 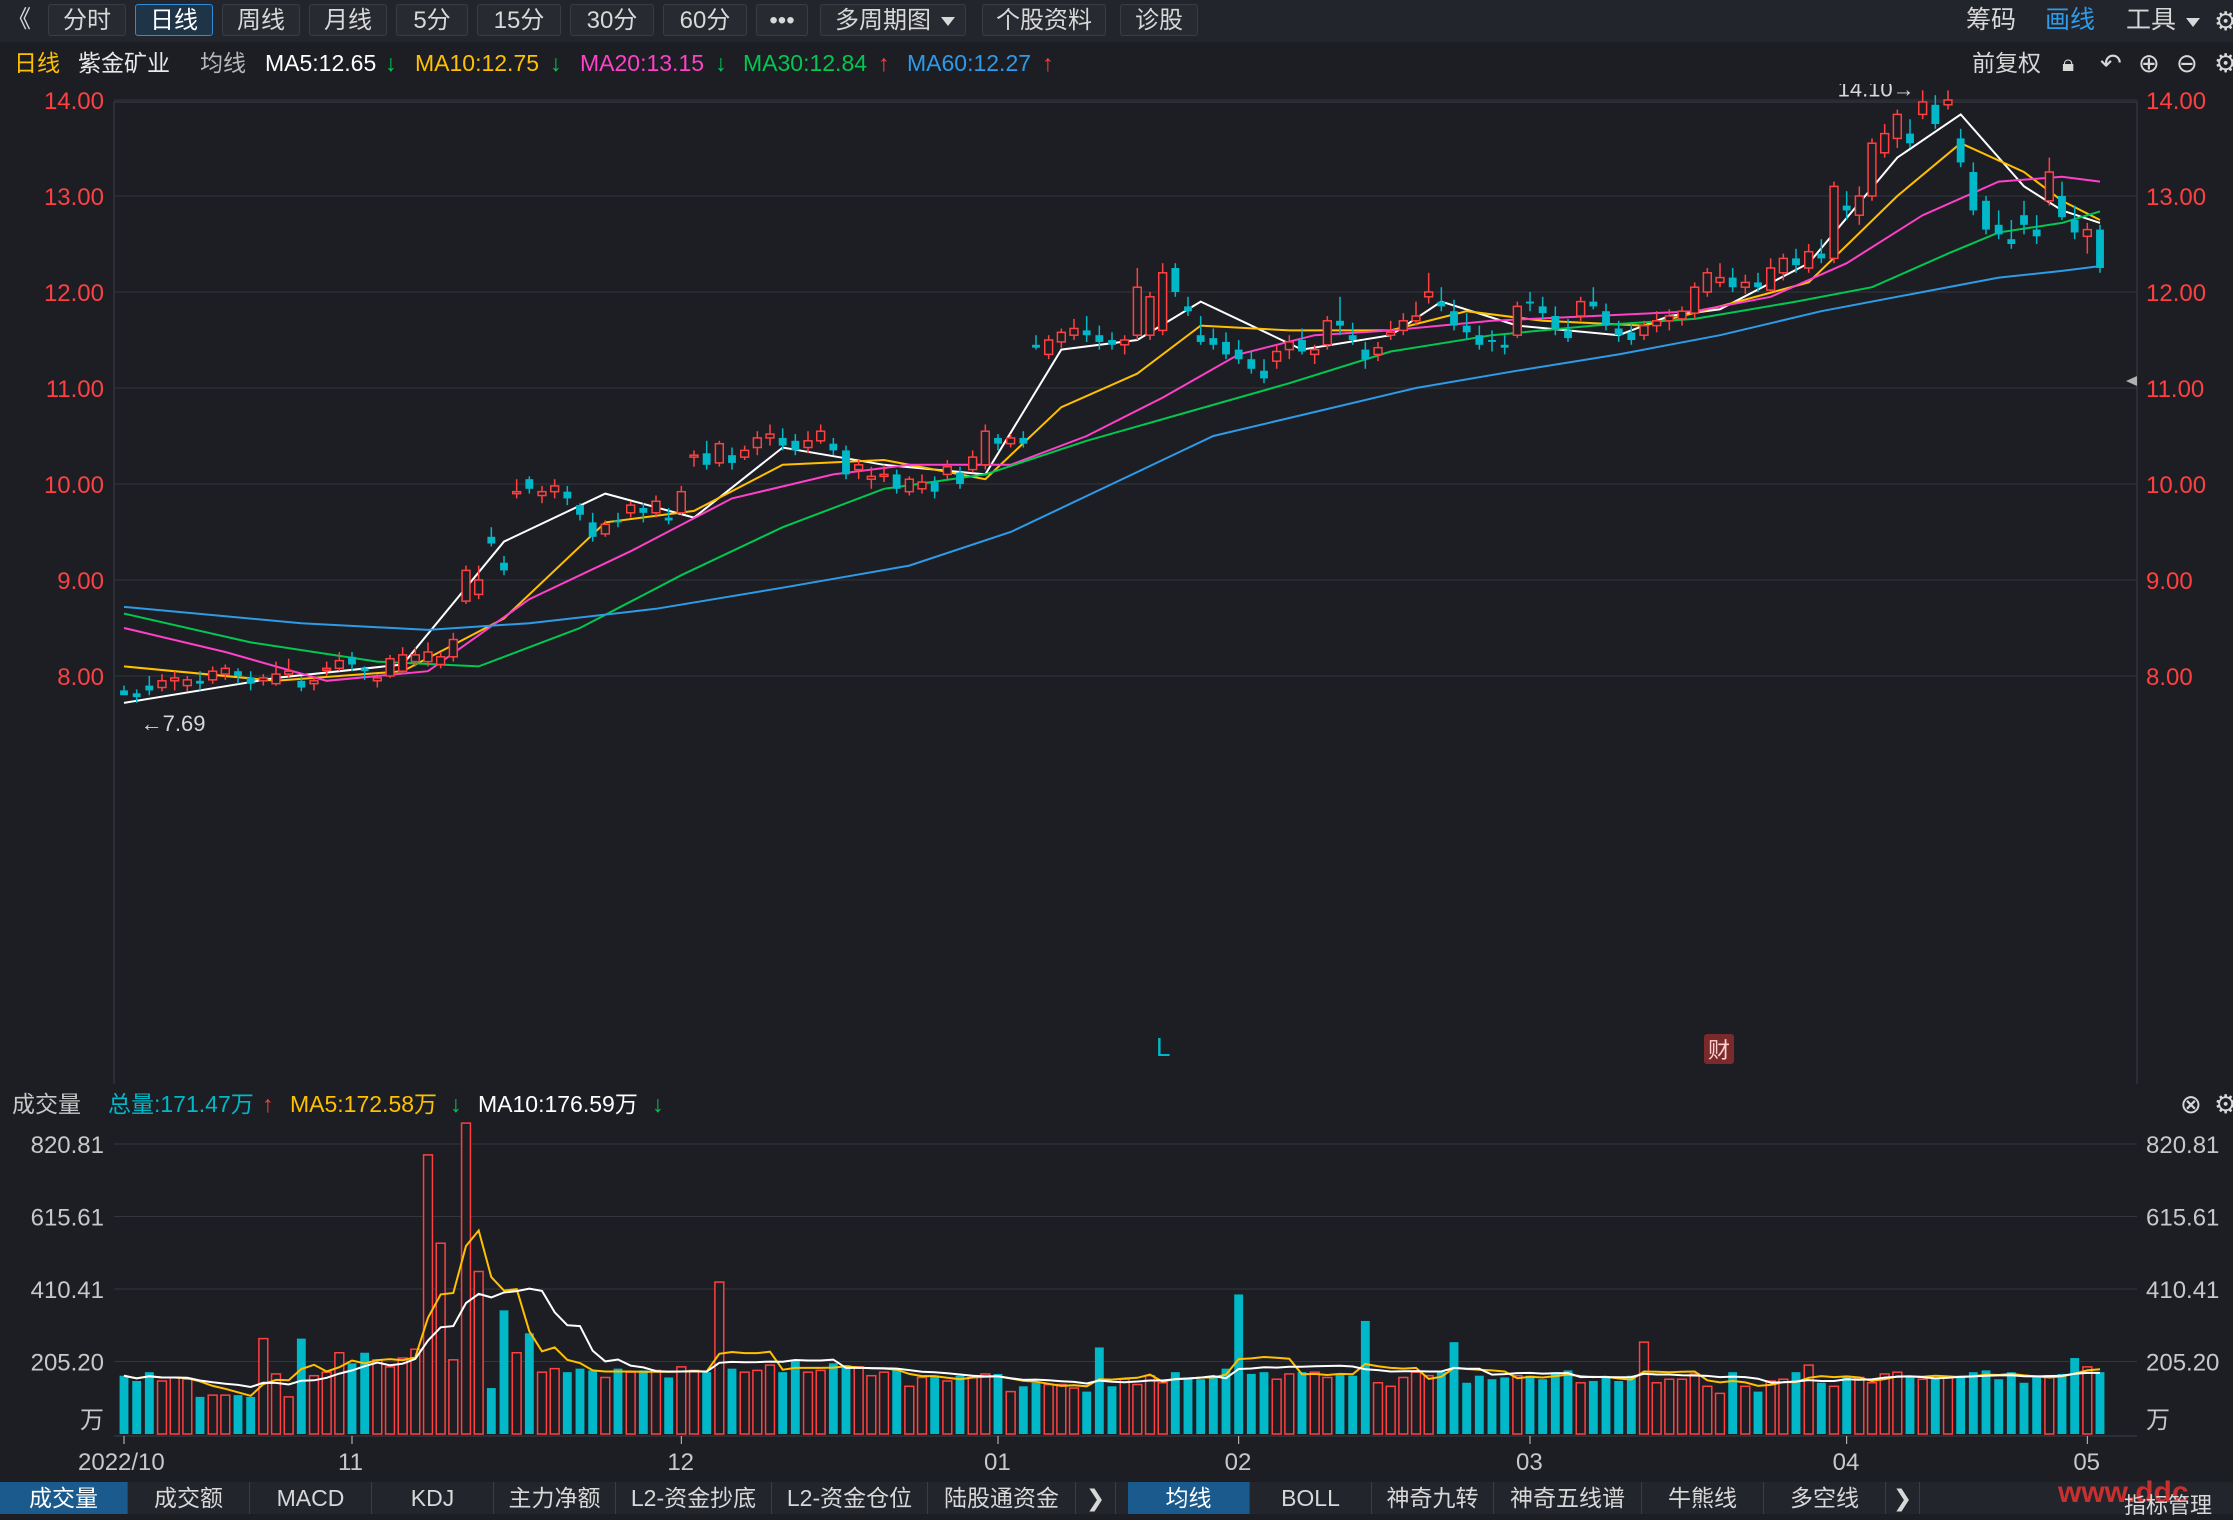 I want to click on settings-icon: ⚙, so click(x=2223, y=21).